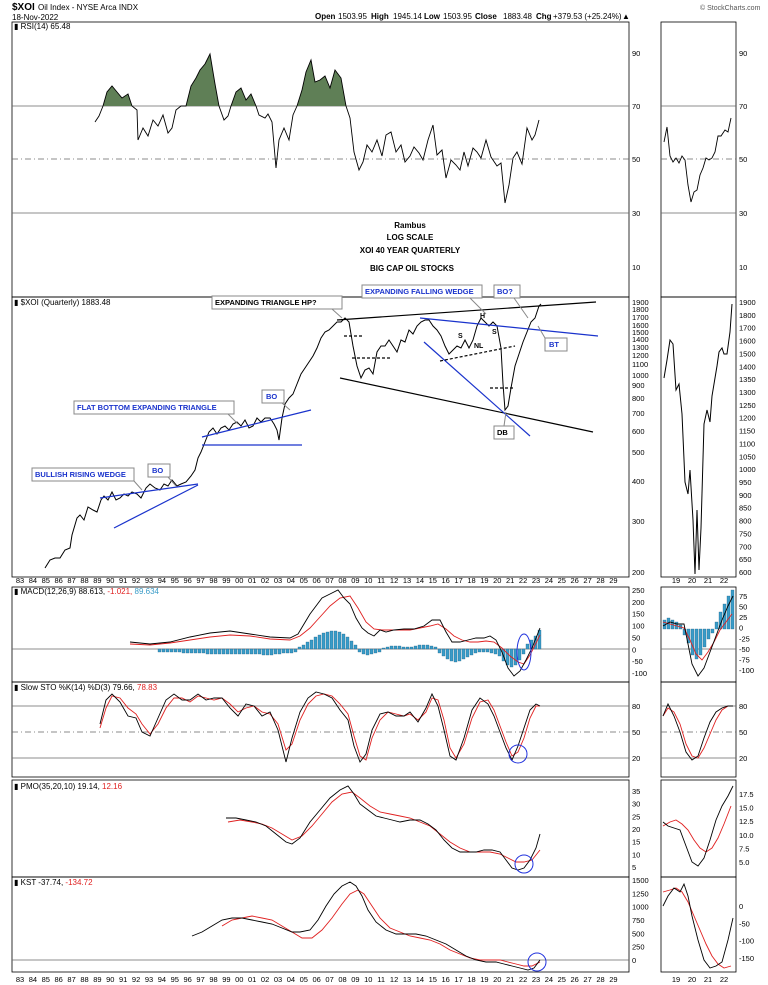  Describe the element at coordinates (638, 947) in the screenshot. I see `y-tick-label: 250` at that location.